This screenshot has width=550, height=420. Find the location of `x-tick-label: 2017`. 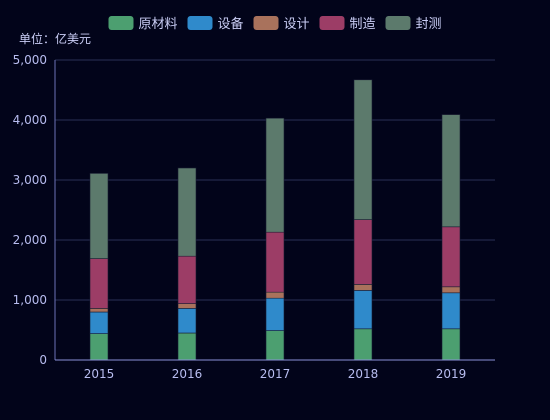

x-tick-label: 2017 is located at coordinates (275, 374).